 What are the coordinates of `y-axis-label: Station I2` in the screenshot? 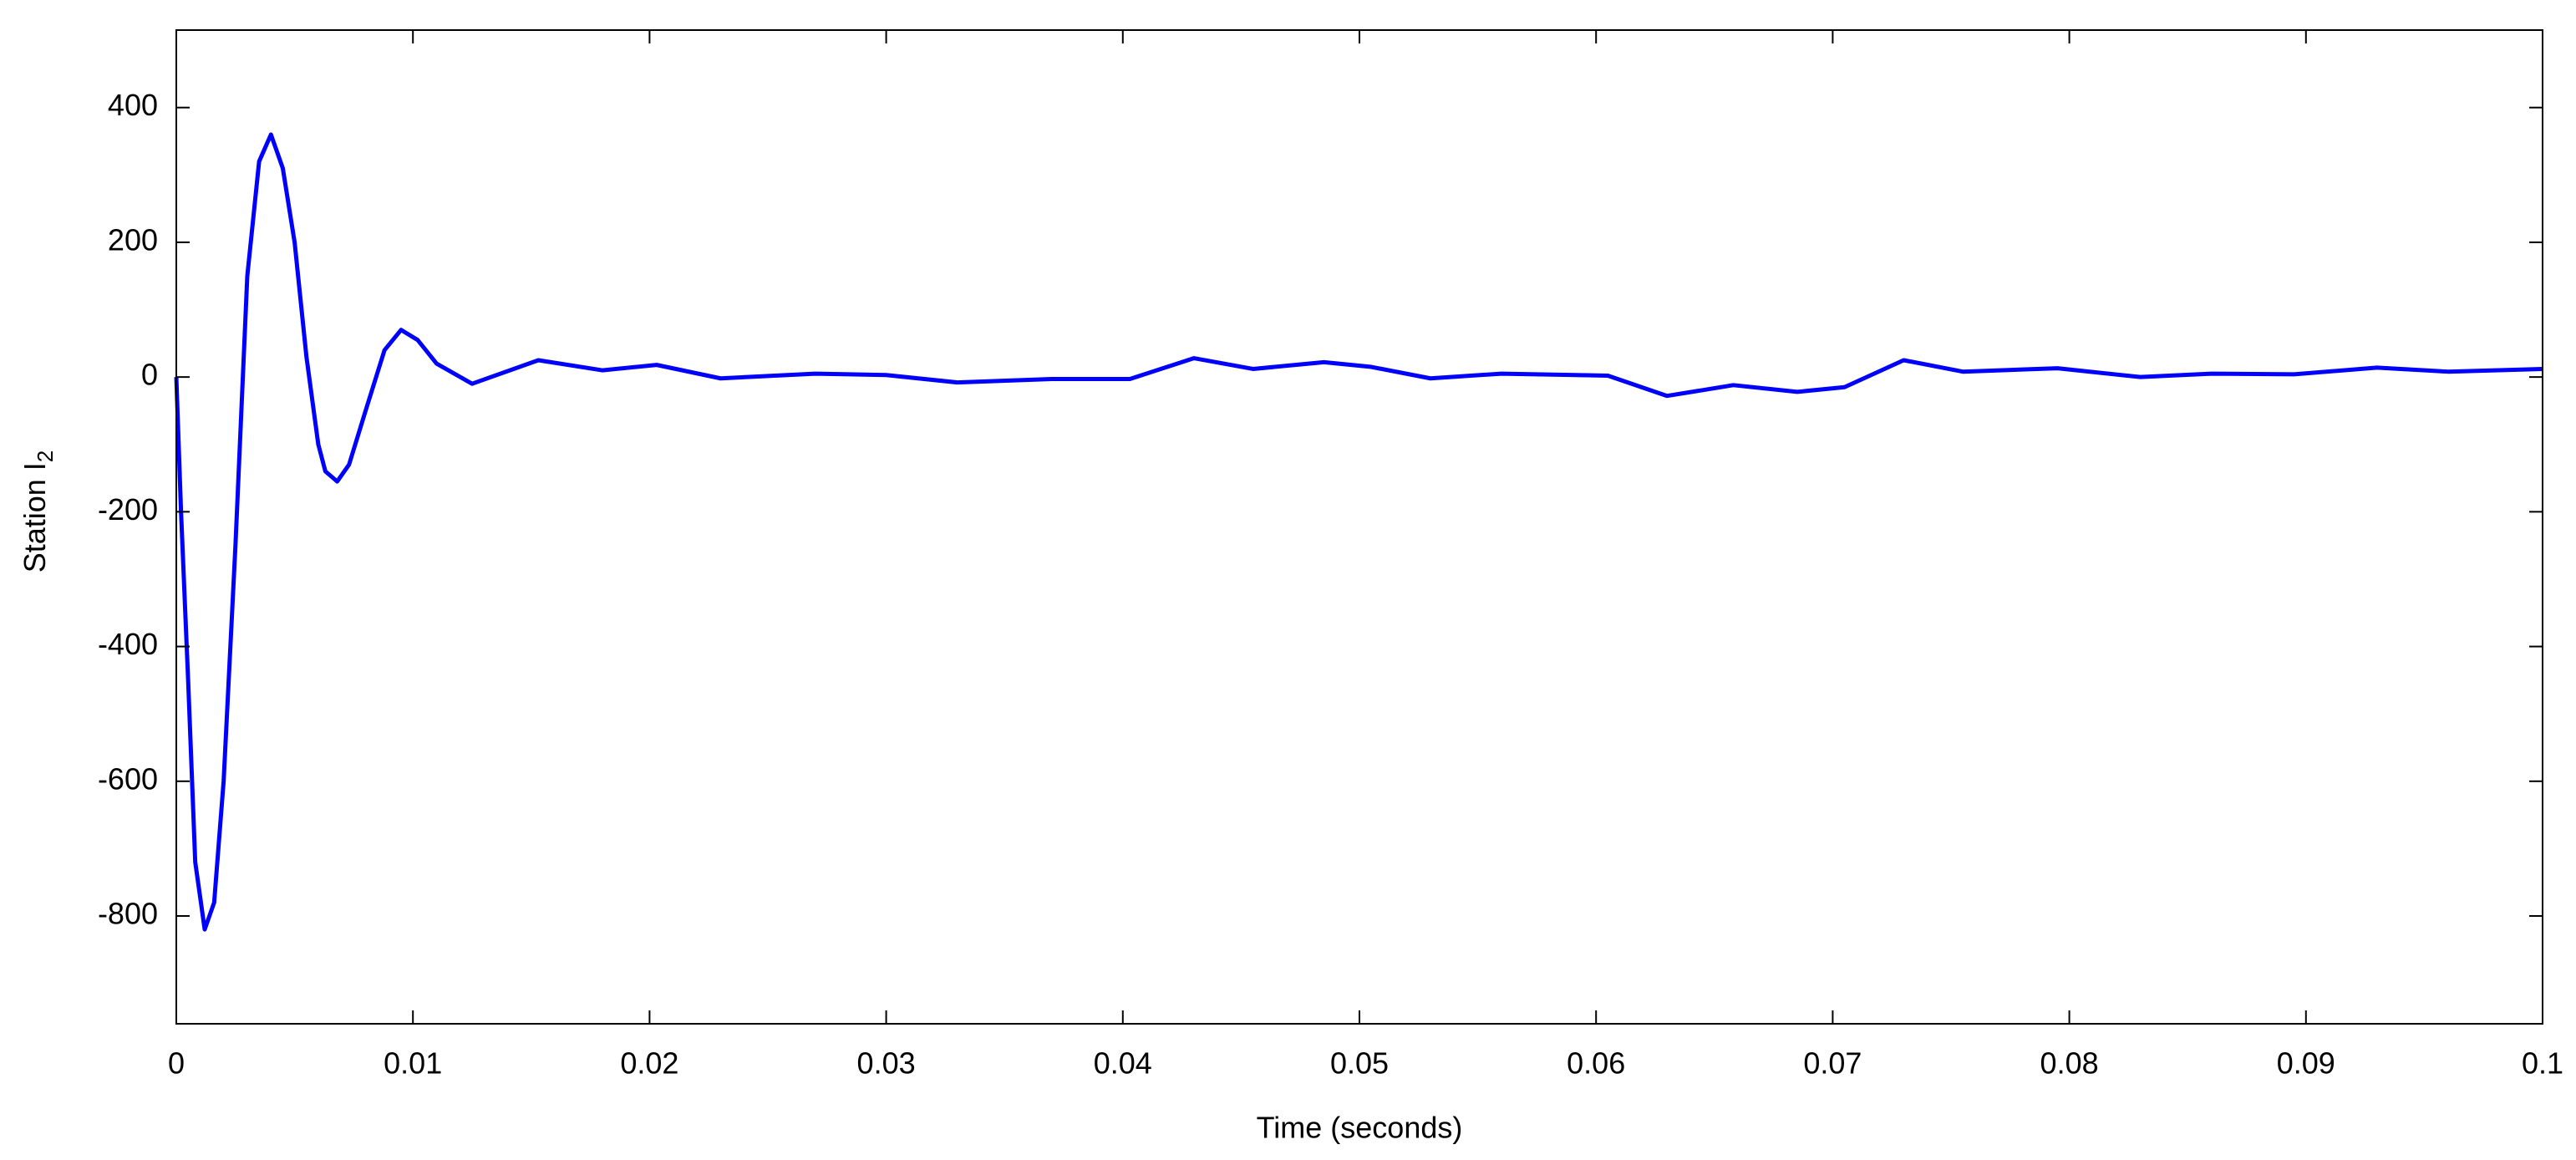 It's located at (38, 512).